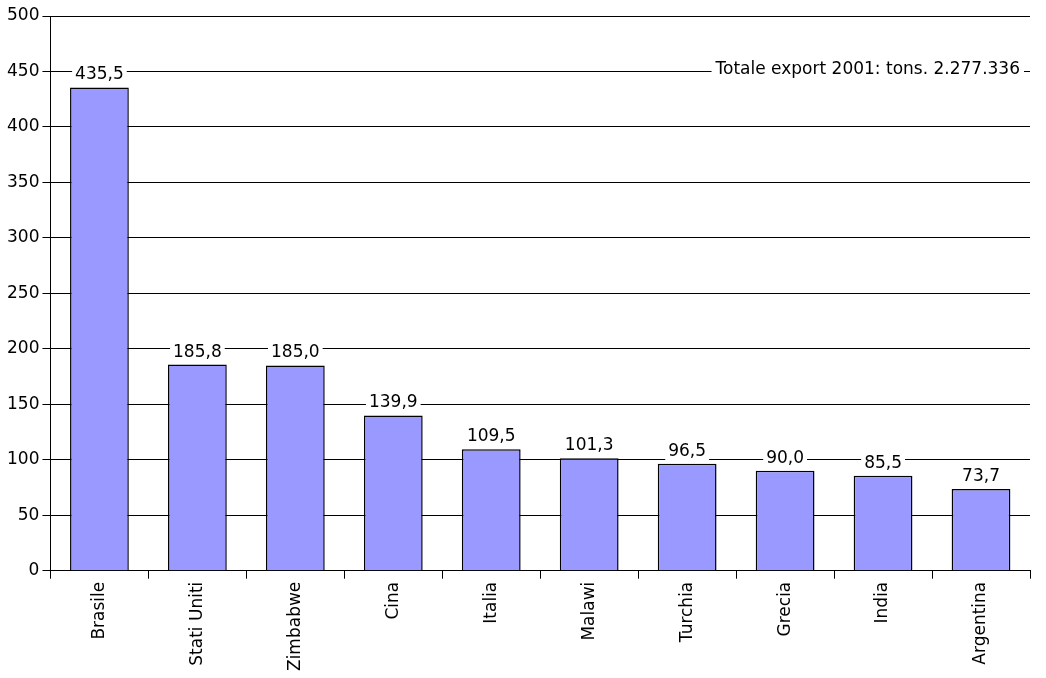  What do you see at coordinates (295, 351) in the screenshot?
I see `data-label: 185,0` at bounding box center [295, 351].